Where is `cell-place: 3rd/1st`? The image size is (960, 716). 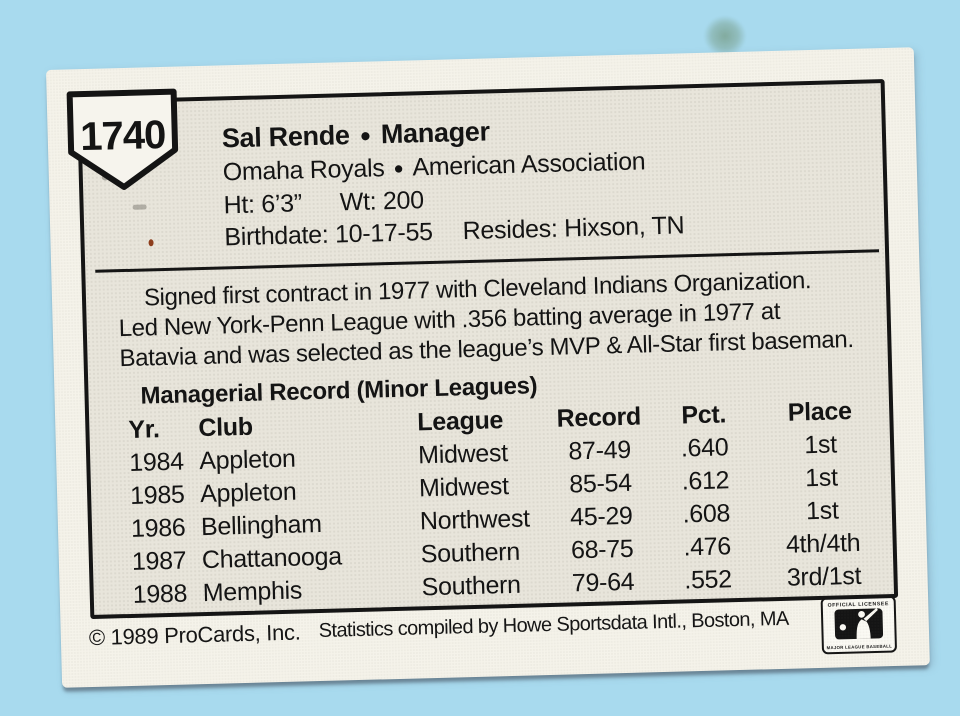 cell-place: 3rd/1st is located at coordinates (824, 576).